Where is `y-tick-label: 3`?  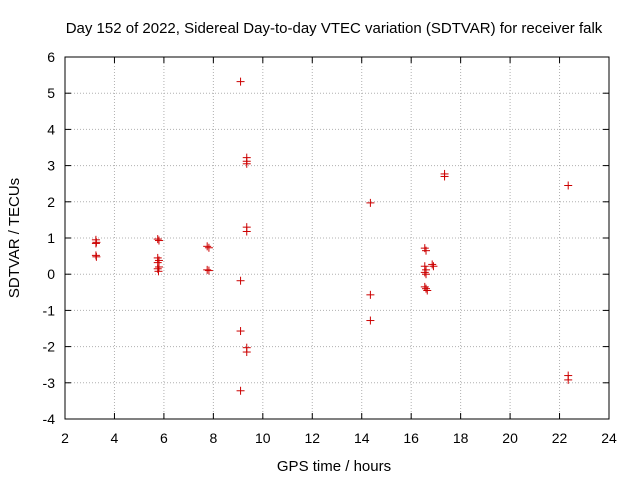 y-tick-label: 3 is located at coordinates (51, 166).